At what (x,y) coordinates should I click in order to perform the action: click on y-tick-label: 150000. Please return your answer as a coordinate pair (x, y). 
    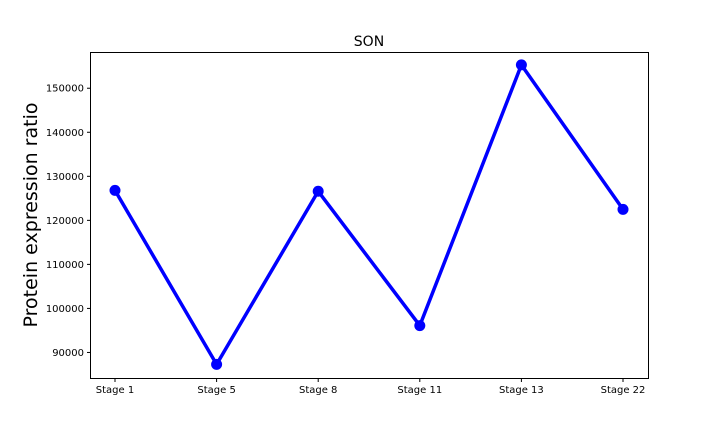
    Looking at the image, I should click on (65, 89).